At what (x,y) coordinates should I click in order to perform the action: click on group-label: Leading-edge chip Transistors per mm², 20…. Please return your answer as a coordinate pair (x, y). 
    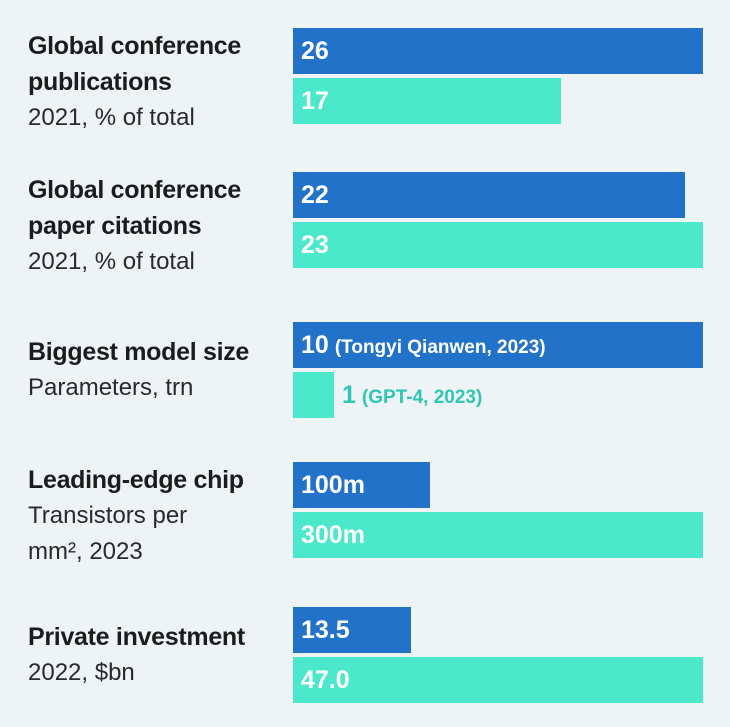
    Looking at the image, I should click on (158, 516).